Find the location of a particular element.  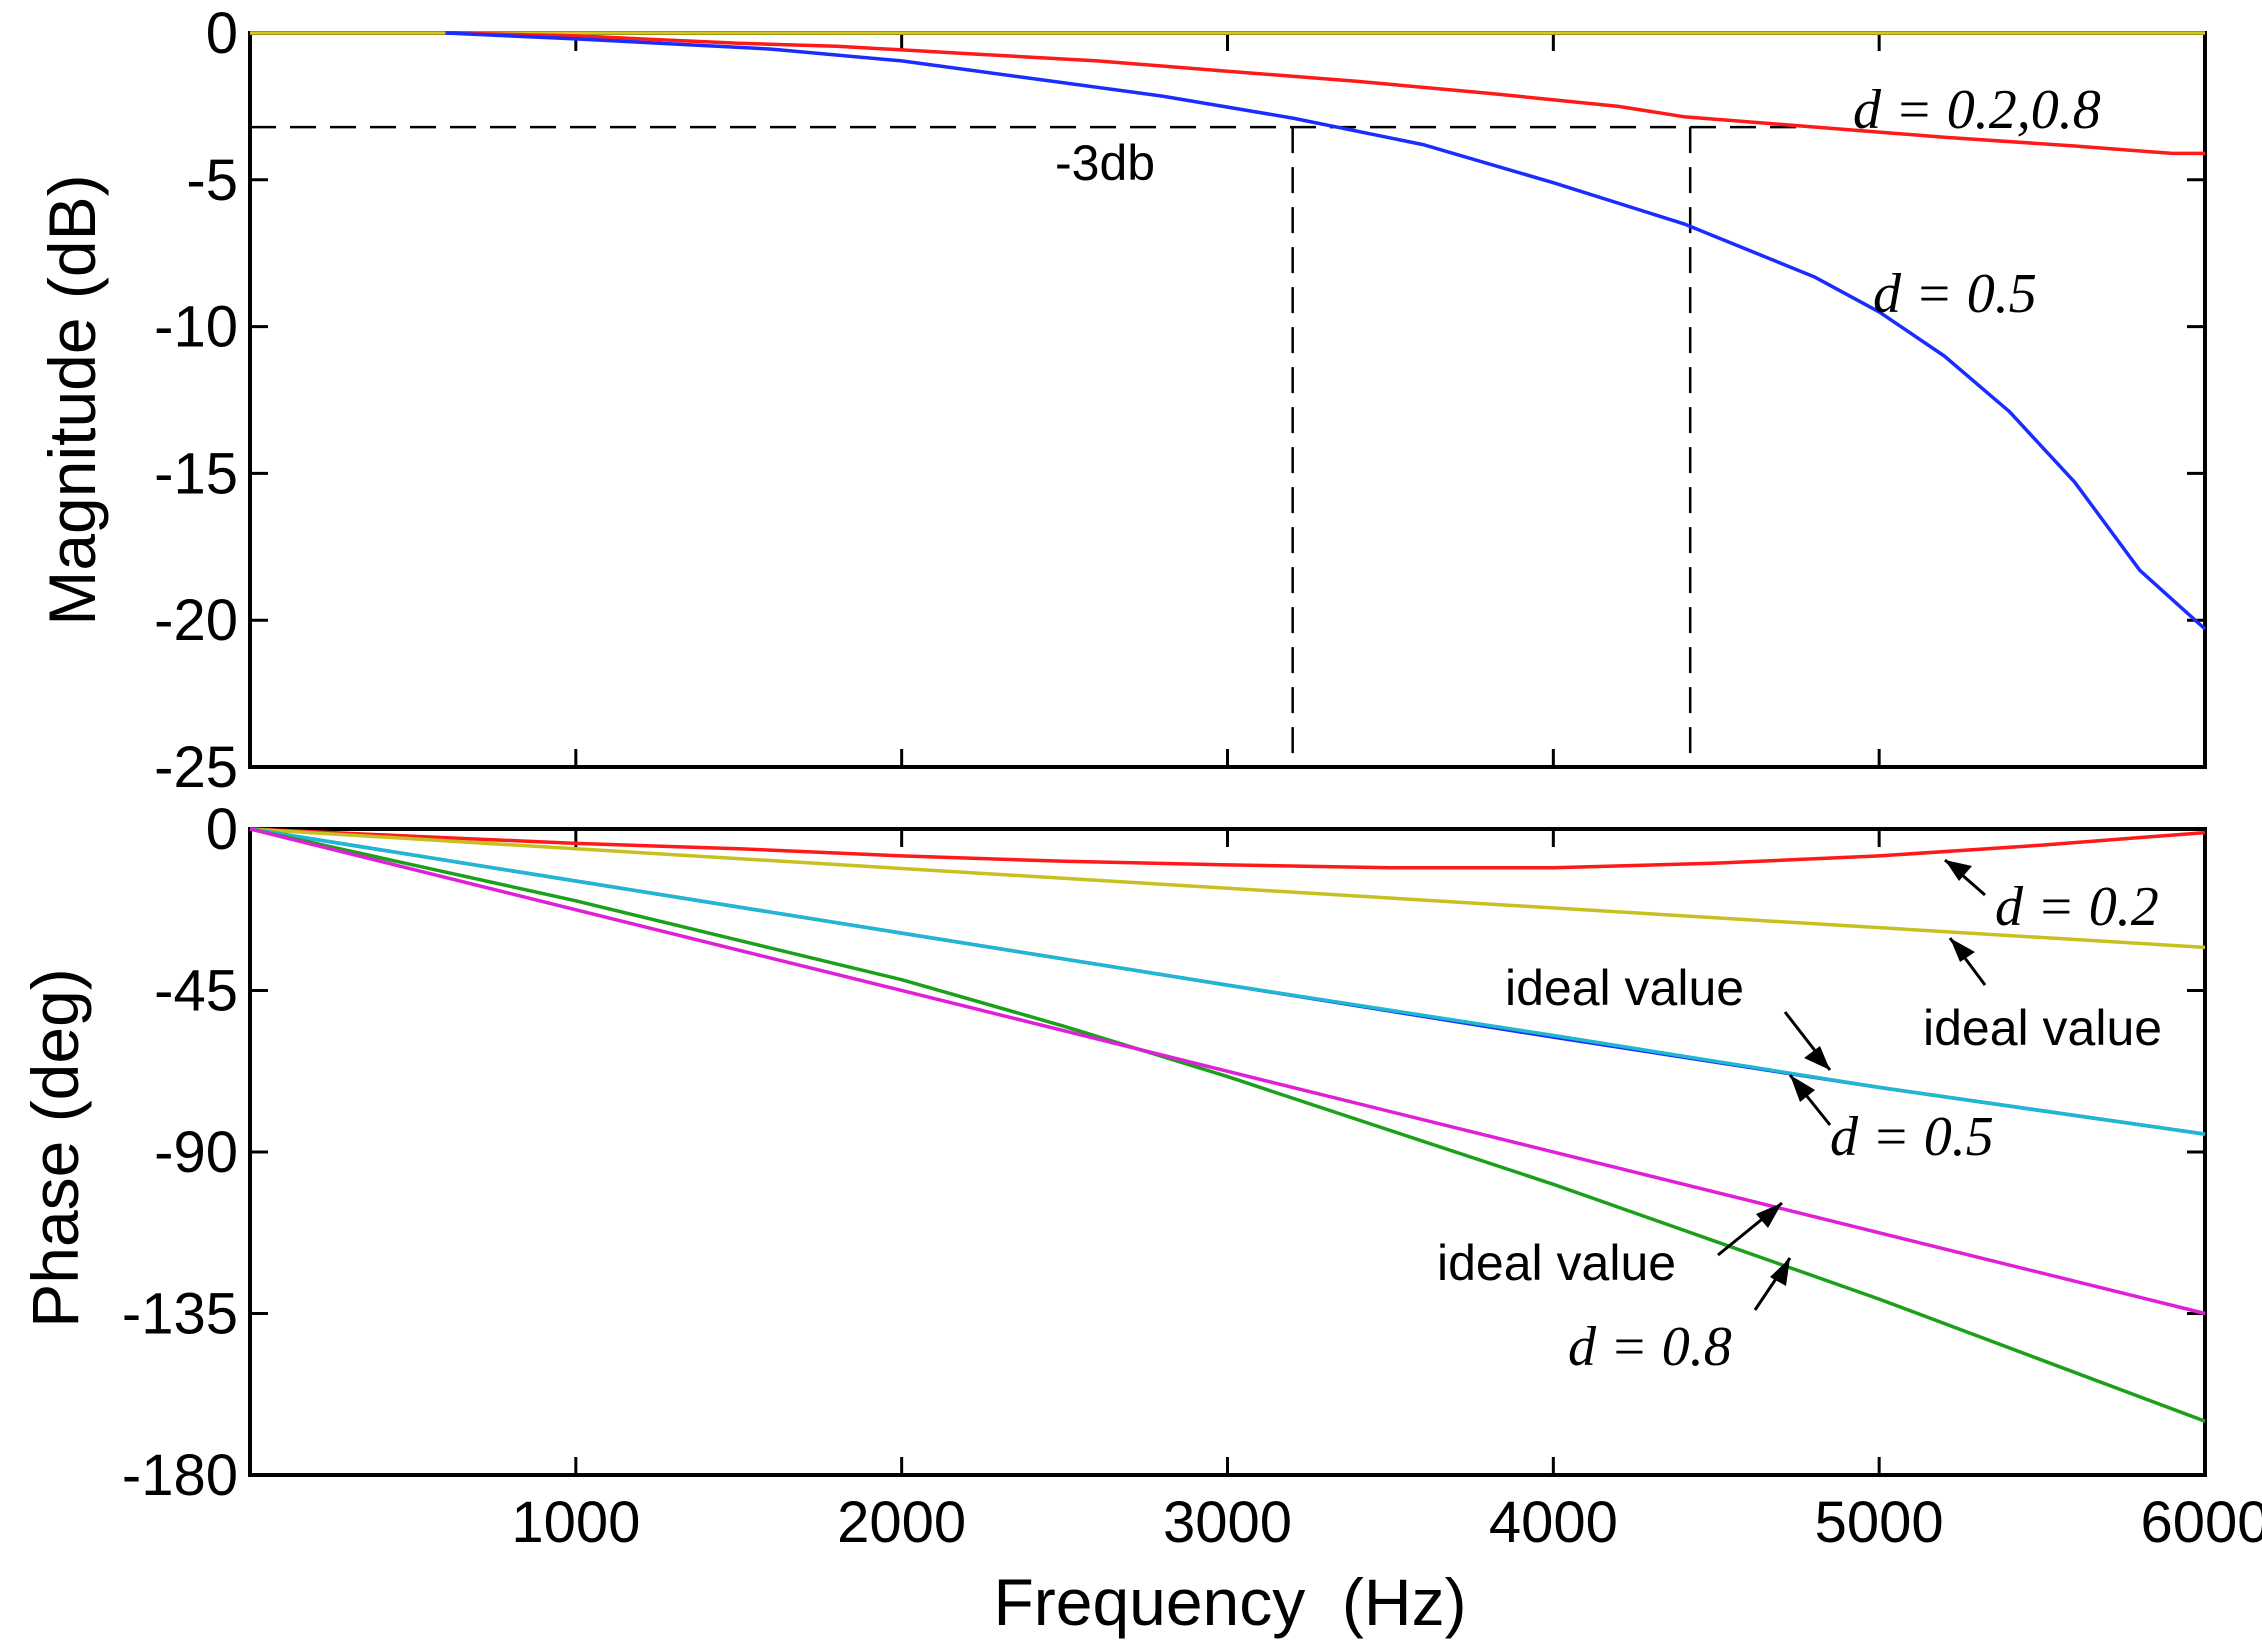

label-d-0.2-0.8: d = 0.2,0.8 is located at coordinates (1977, 110).